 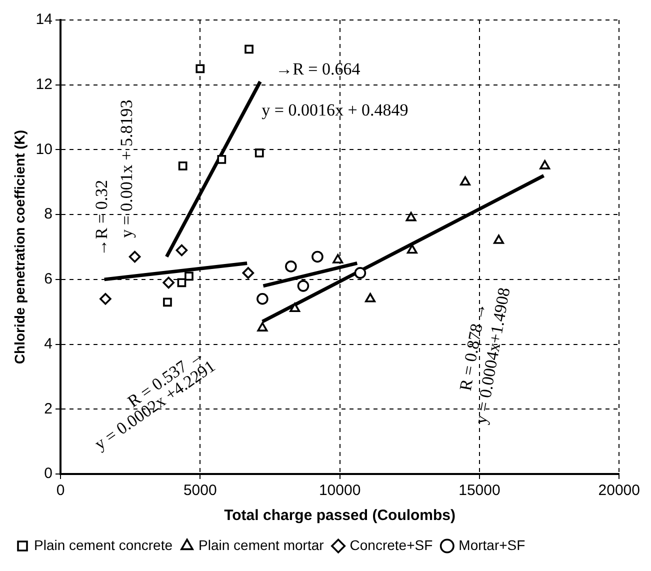 What do you see at coordinates (48, 279) in the screenshot?
I see `y-tick-label: 6` at bounding box center [48, 279].